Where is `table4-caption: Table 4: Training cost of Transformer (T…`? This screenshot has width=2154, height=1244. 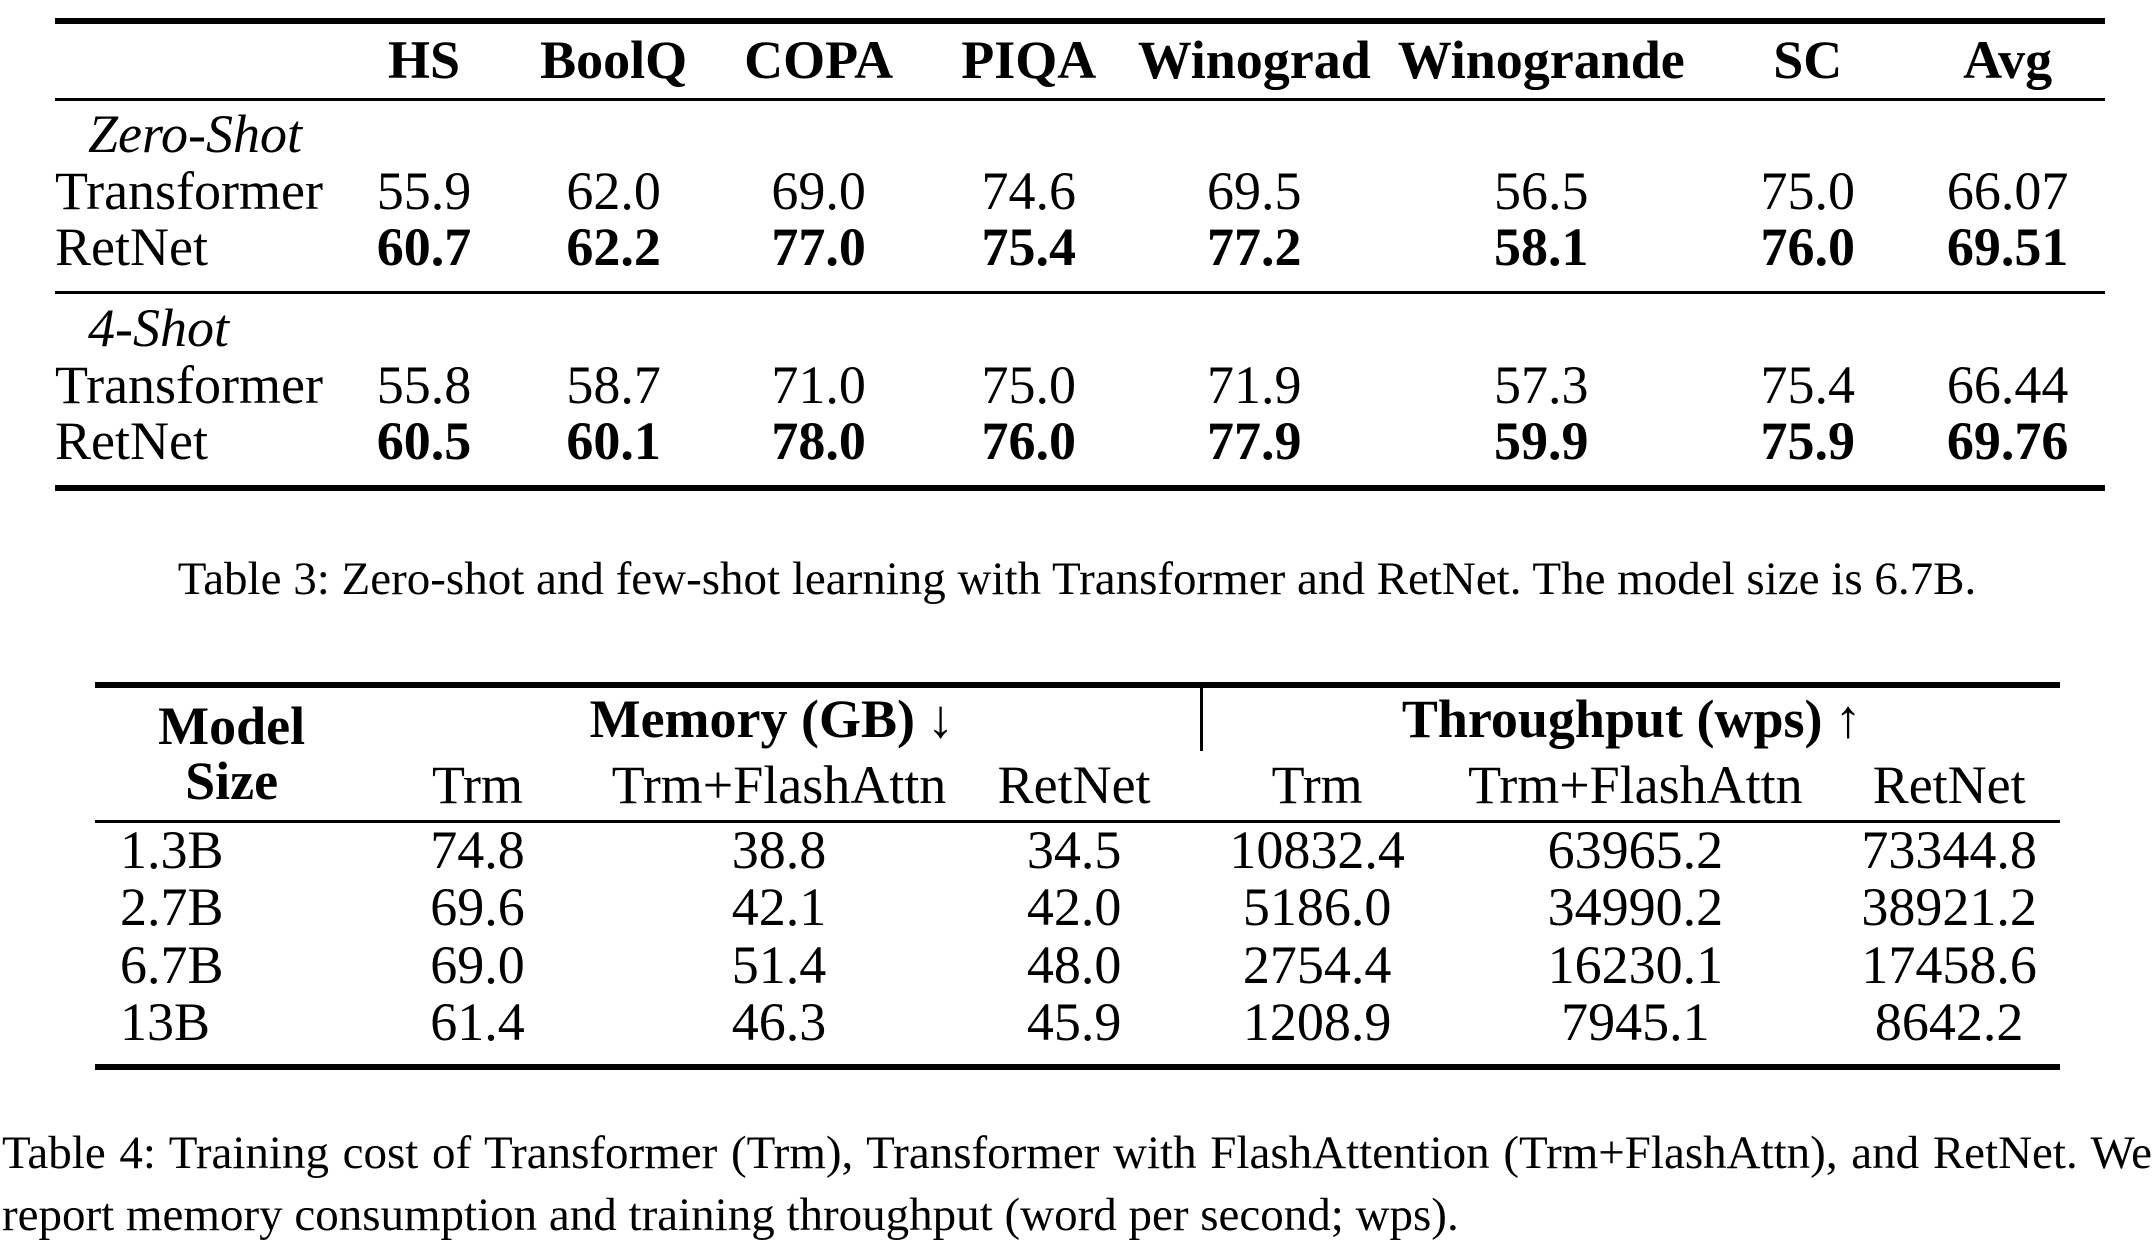
table4-caption: Table 4: Training cost of Transformer (T… is located at coordinates (1077, 1184).